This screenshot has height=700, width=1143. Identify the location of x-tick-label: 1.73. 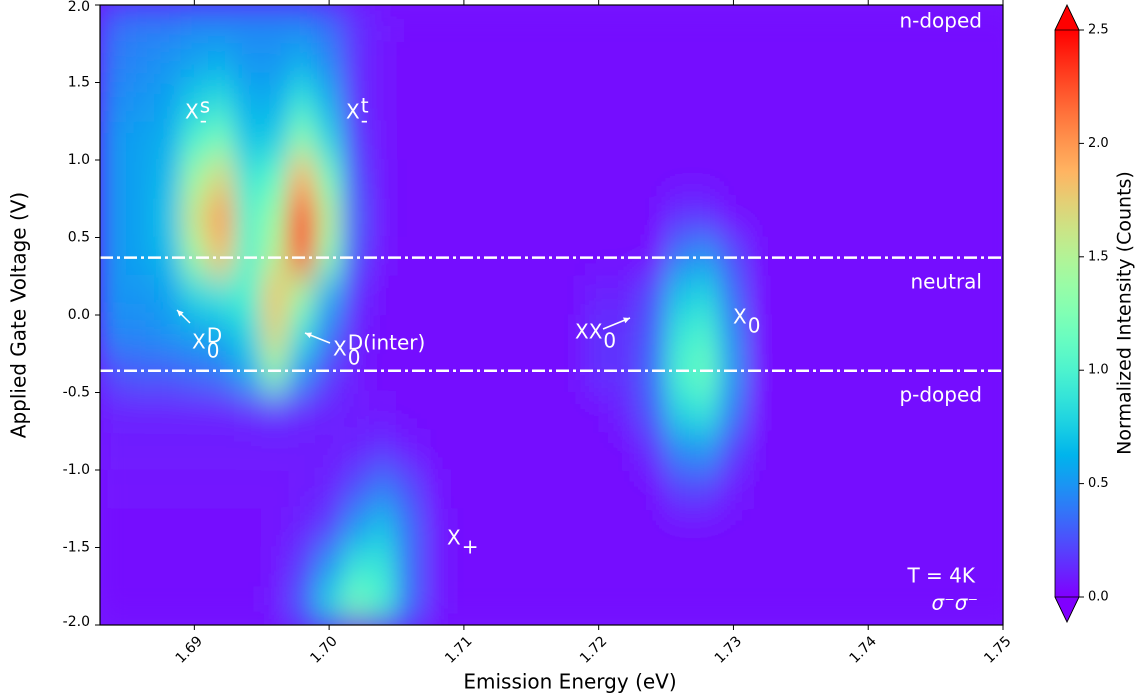
(728, 649).